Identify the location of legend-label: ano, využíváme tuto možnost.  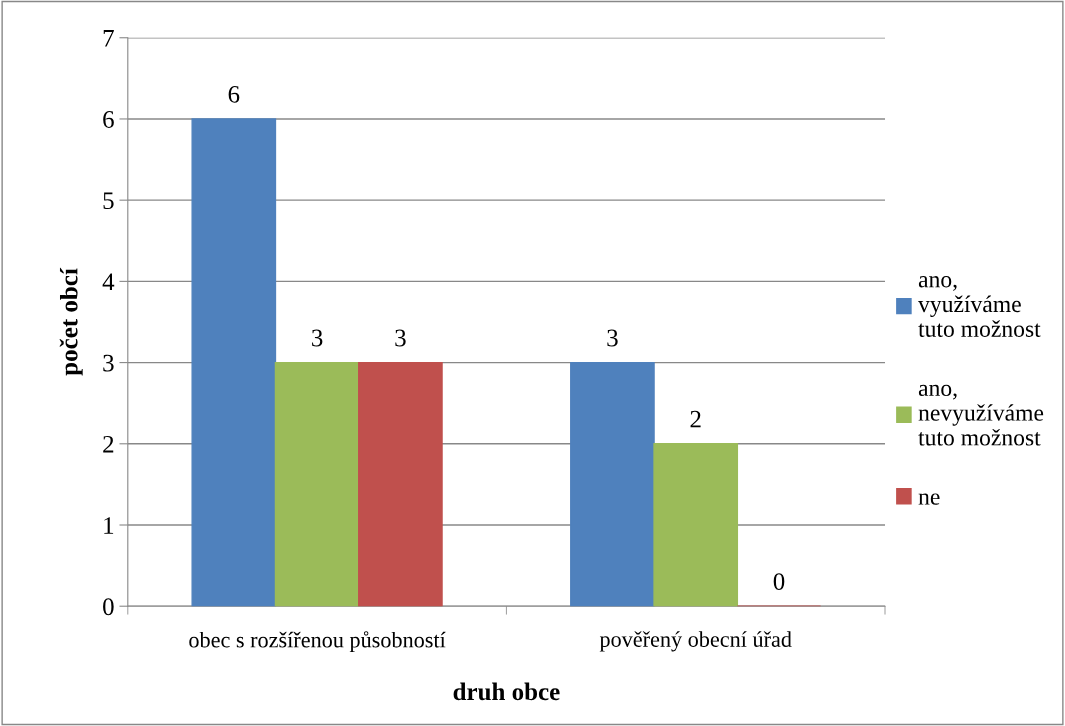
(979, 306).